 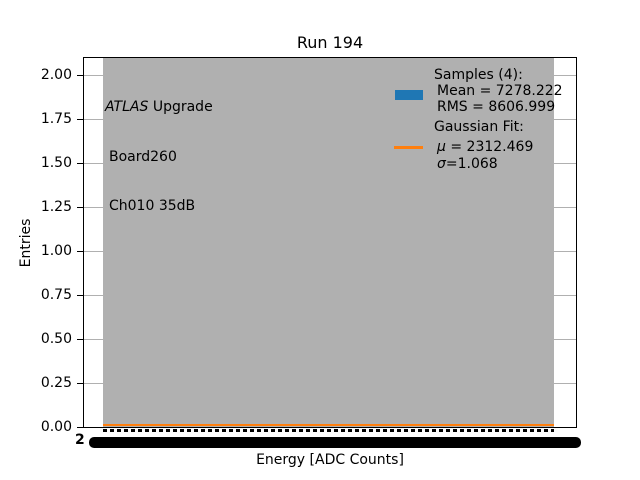 What do you see at coordinates (56, 163) in the screenshot?
I see `ytick-label: 1.50` at bounding box center [56, 163].